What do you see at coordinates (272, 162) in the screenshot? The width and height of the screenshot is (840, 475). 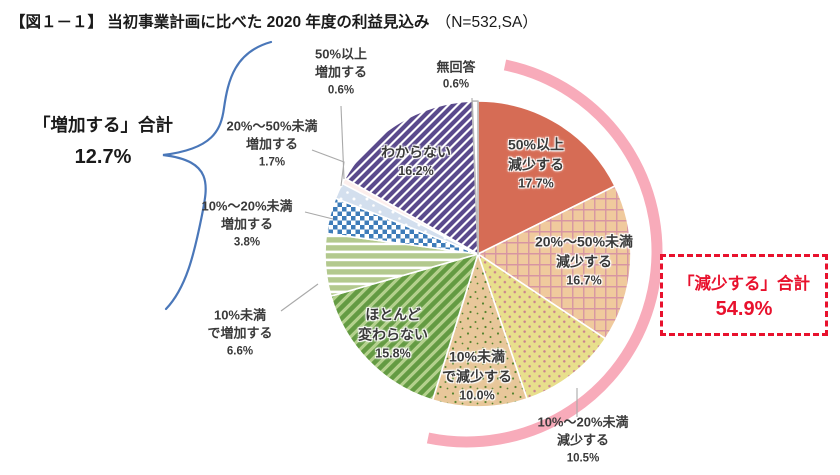 I see `label-pct: 1.7%` at bounding box center [272, 162].